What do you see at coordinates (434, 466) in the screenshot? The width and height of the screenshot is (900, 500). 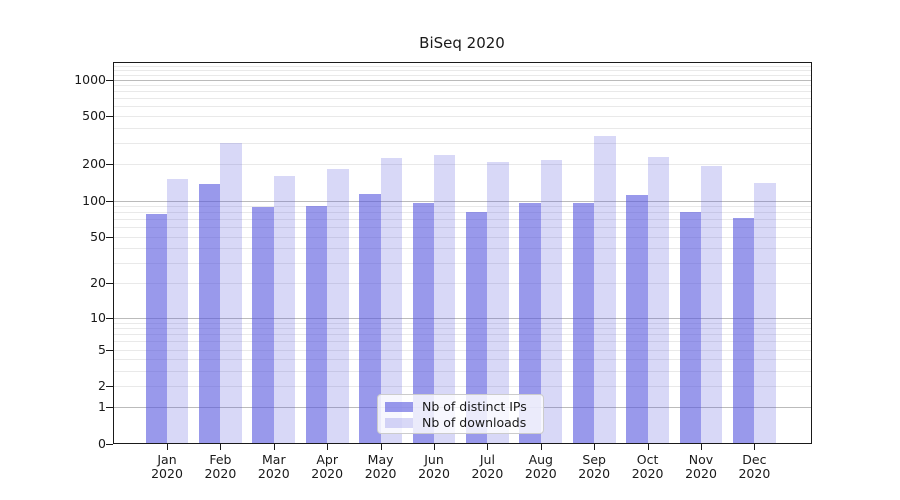 I see `x-tick-label: Jun 2020` at bounding box center [434, 466].